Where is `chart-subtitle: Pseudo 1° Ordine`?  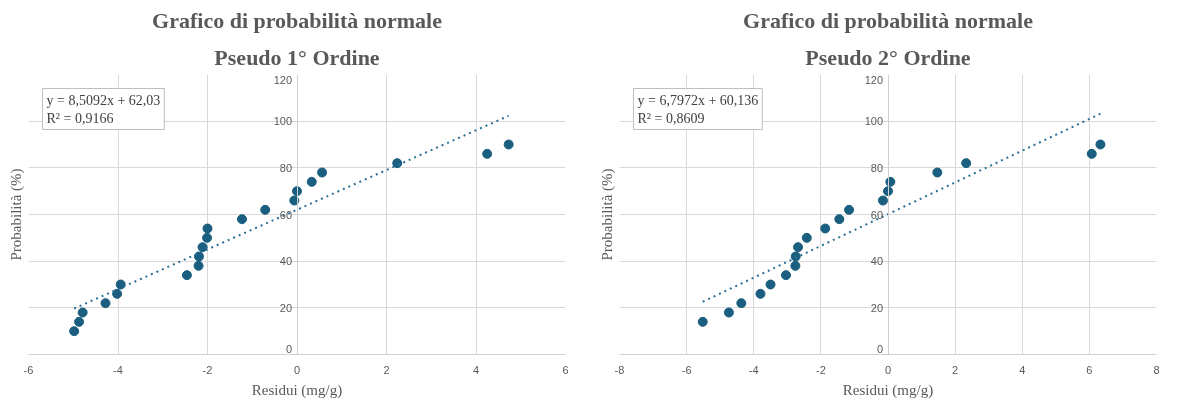 chart-subtitle: Pseudo 1° Ordine is located at coordinates (297, 57).